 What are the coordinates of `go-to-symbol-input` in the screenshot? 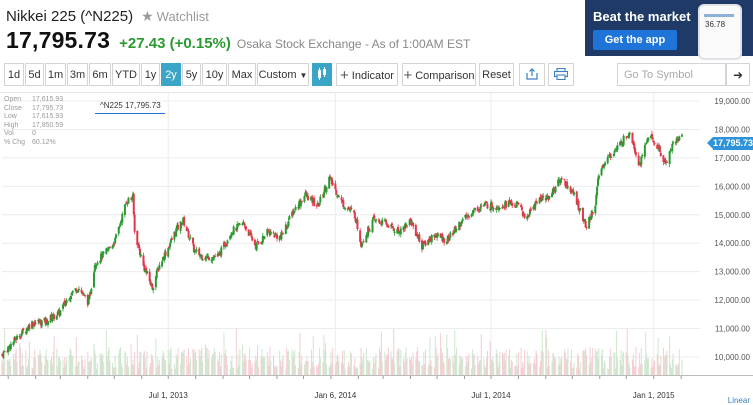 It's located at (671, 74).